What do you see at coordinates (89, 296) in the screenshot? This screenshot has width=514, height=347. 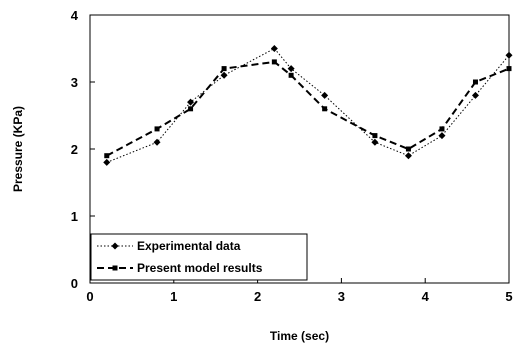 I see `x-tick-label: 0` at bounding box center [89, 296].